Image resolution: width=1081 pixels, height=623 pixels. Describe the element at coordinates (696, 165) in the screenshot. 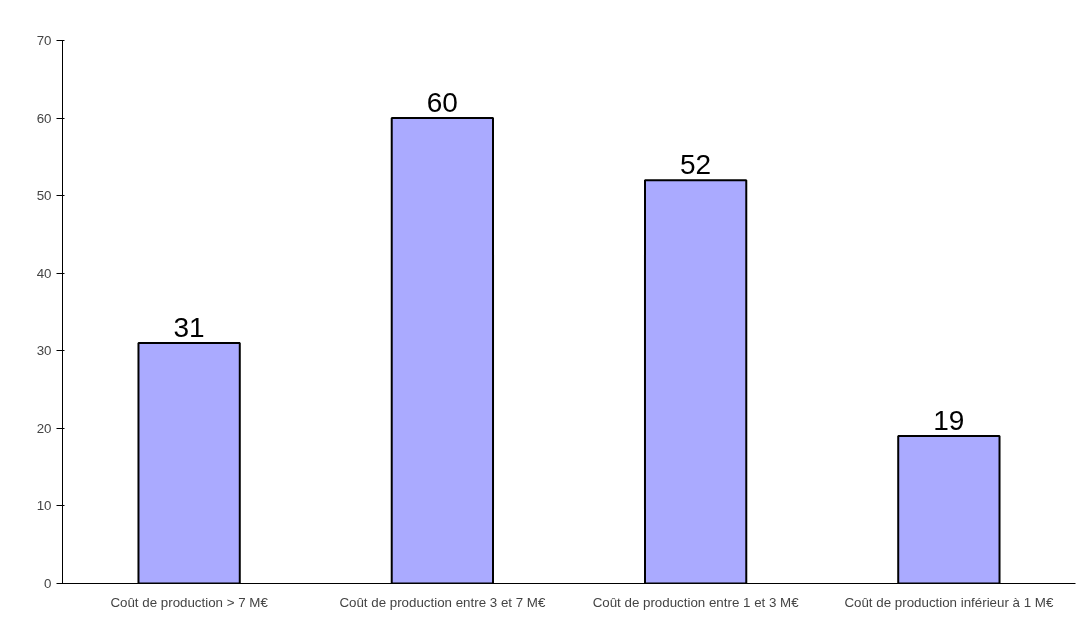

I see `data-label: 52` at that location.